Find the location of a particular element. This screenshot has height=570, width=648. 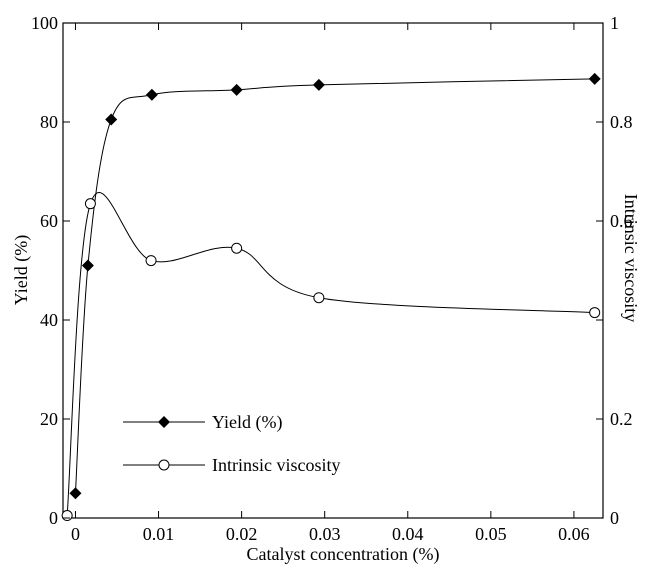

x-tick-label: 0 is located at coordinates (75, 534).